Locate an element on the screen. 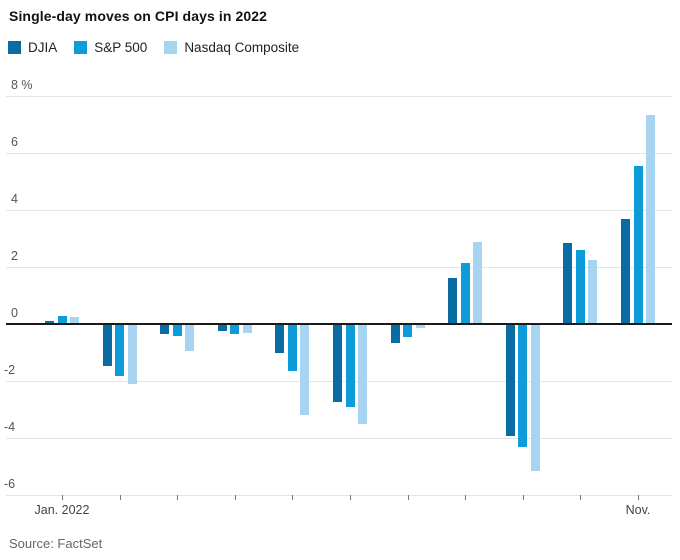 The image size is (680, 560). y-axis-label--6: -6 is located at coordinates (10, 484).